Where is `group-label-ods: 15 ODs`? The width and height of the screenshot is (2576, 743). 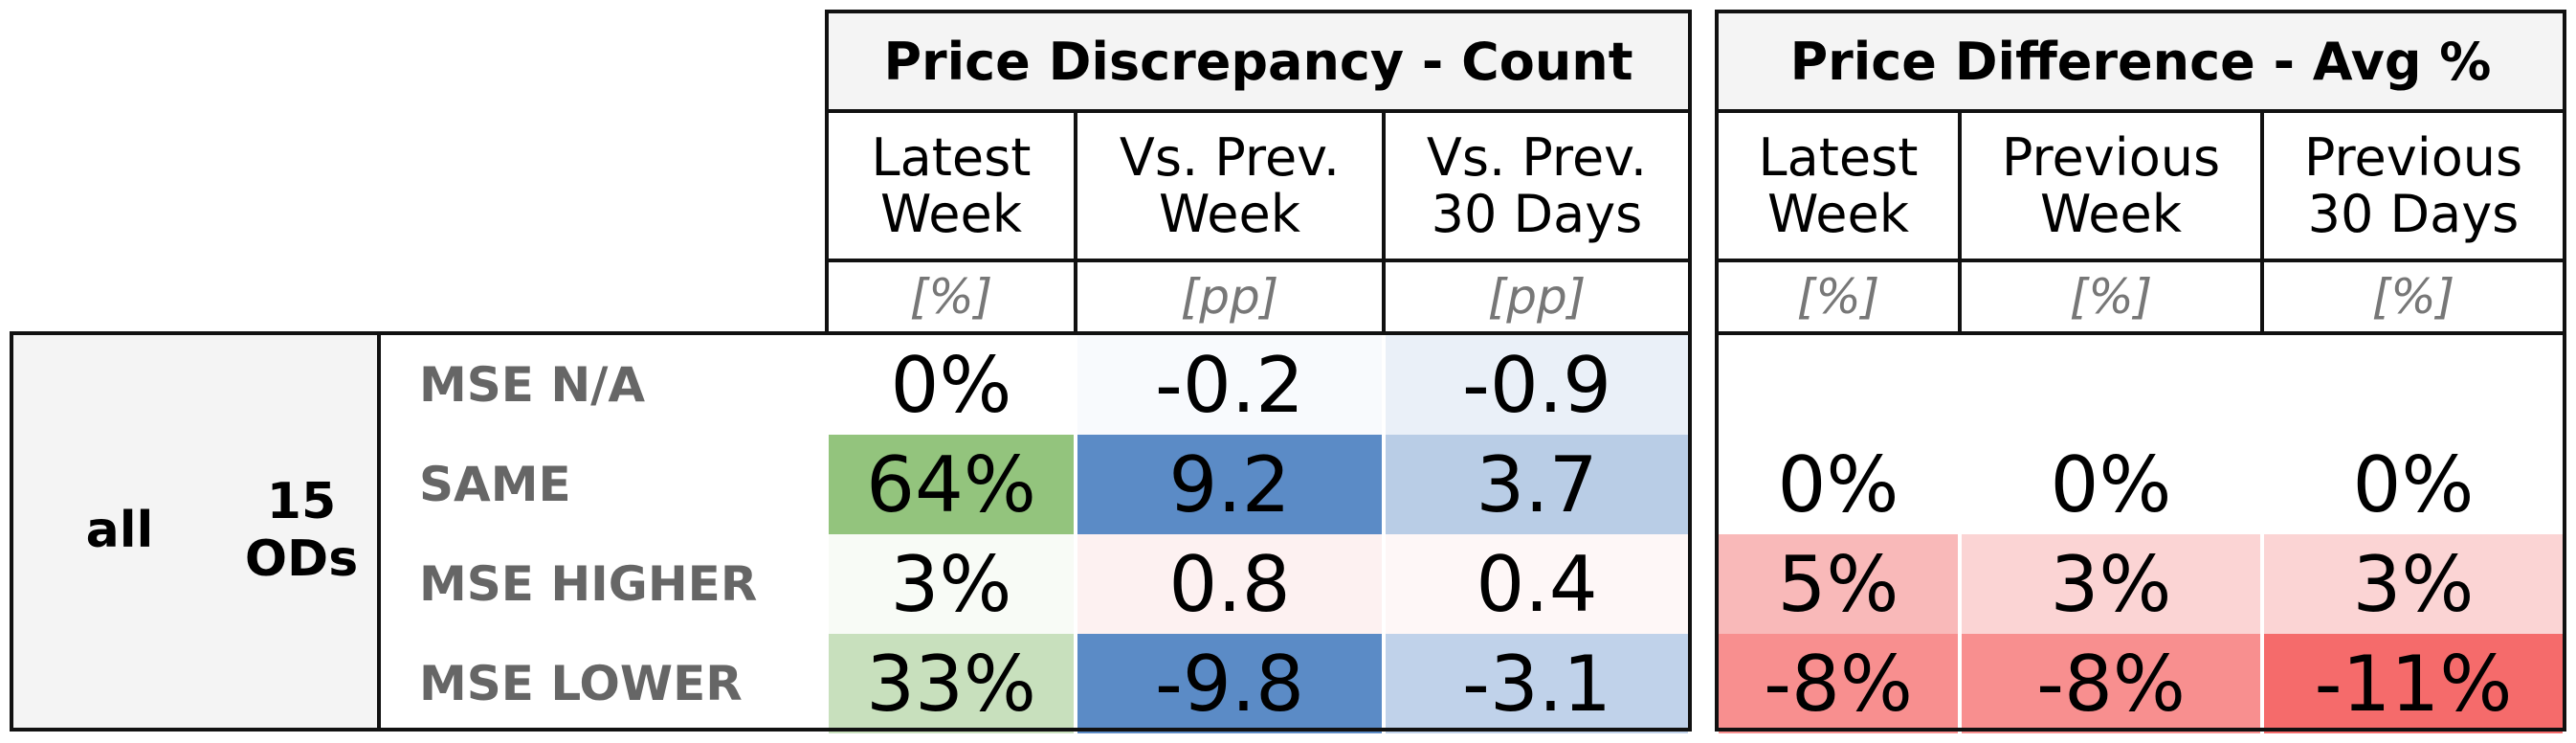
group-label-ods: 15 ODs is located at coordinates (301, 530).